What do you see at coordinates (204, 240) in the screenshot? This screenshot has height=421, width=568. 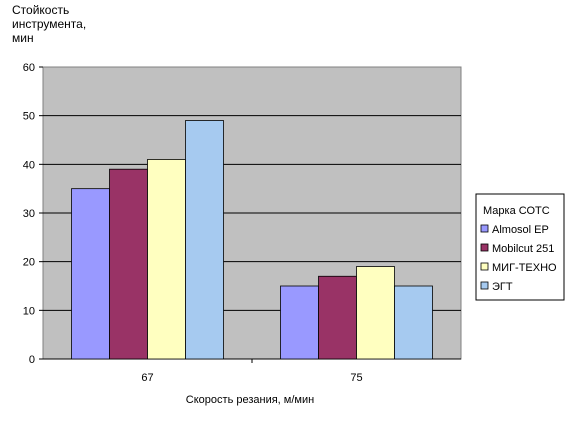 I see `bar-эгт-67` at bounding box center [204, 240].